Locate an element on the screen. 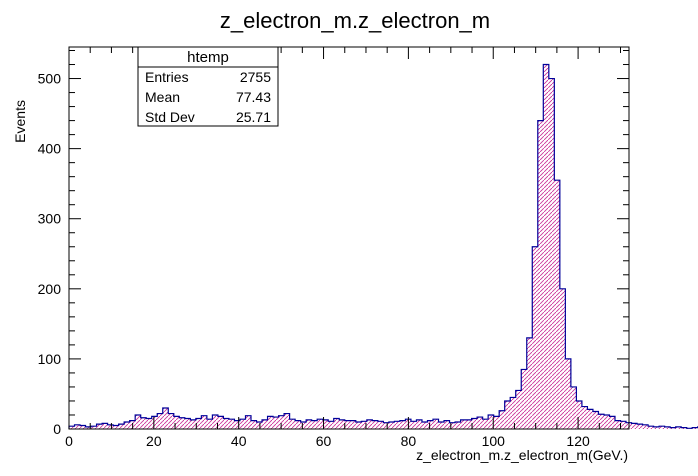 This screenshot has height=476, width=698. y-tick-label: 100 is located at coordinates (50, 359).